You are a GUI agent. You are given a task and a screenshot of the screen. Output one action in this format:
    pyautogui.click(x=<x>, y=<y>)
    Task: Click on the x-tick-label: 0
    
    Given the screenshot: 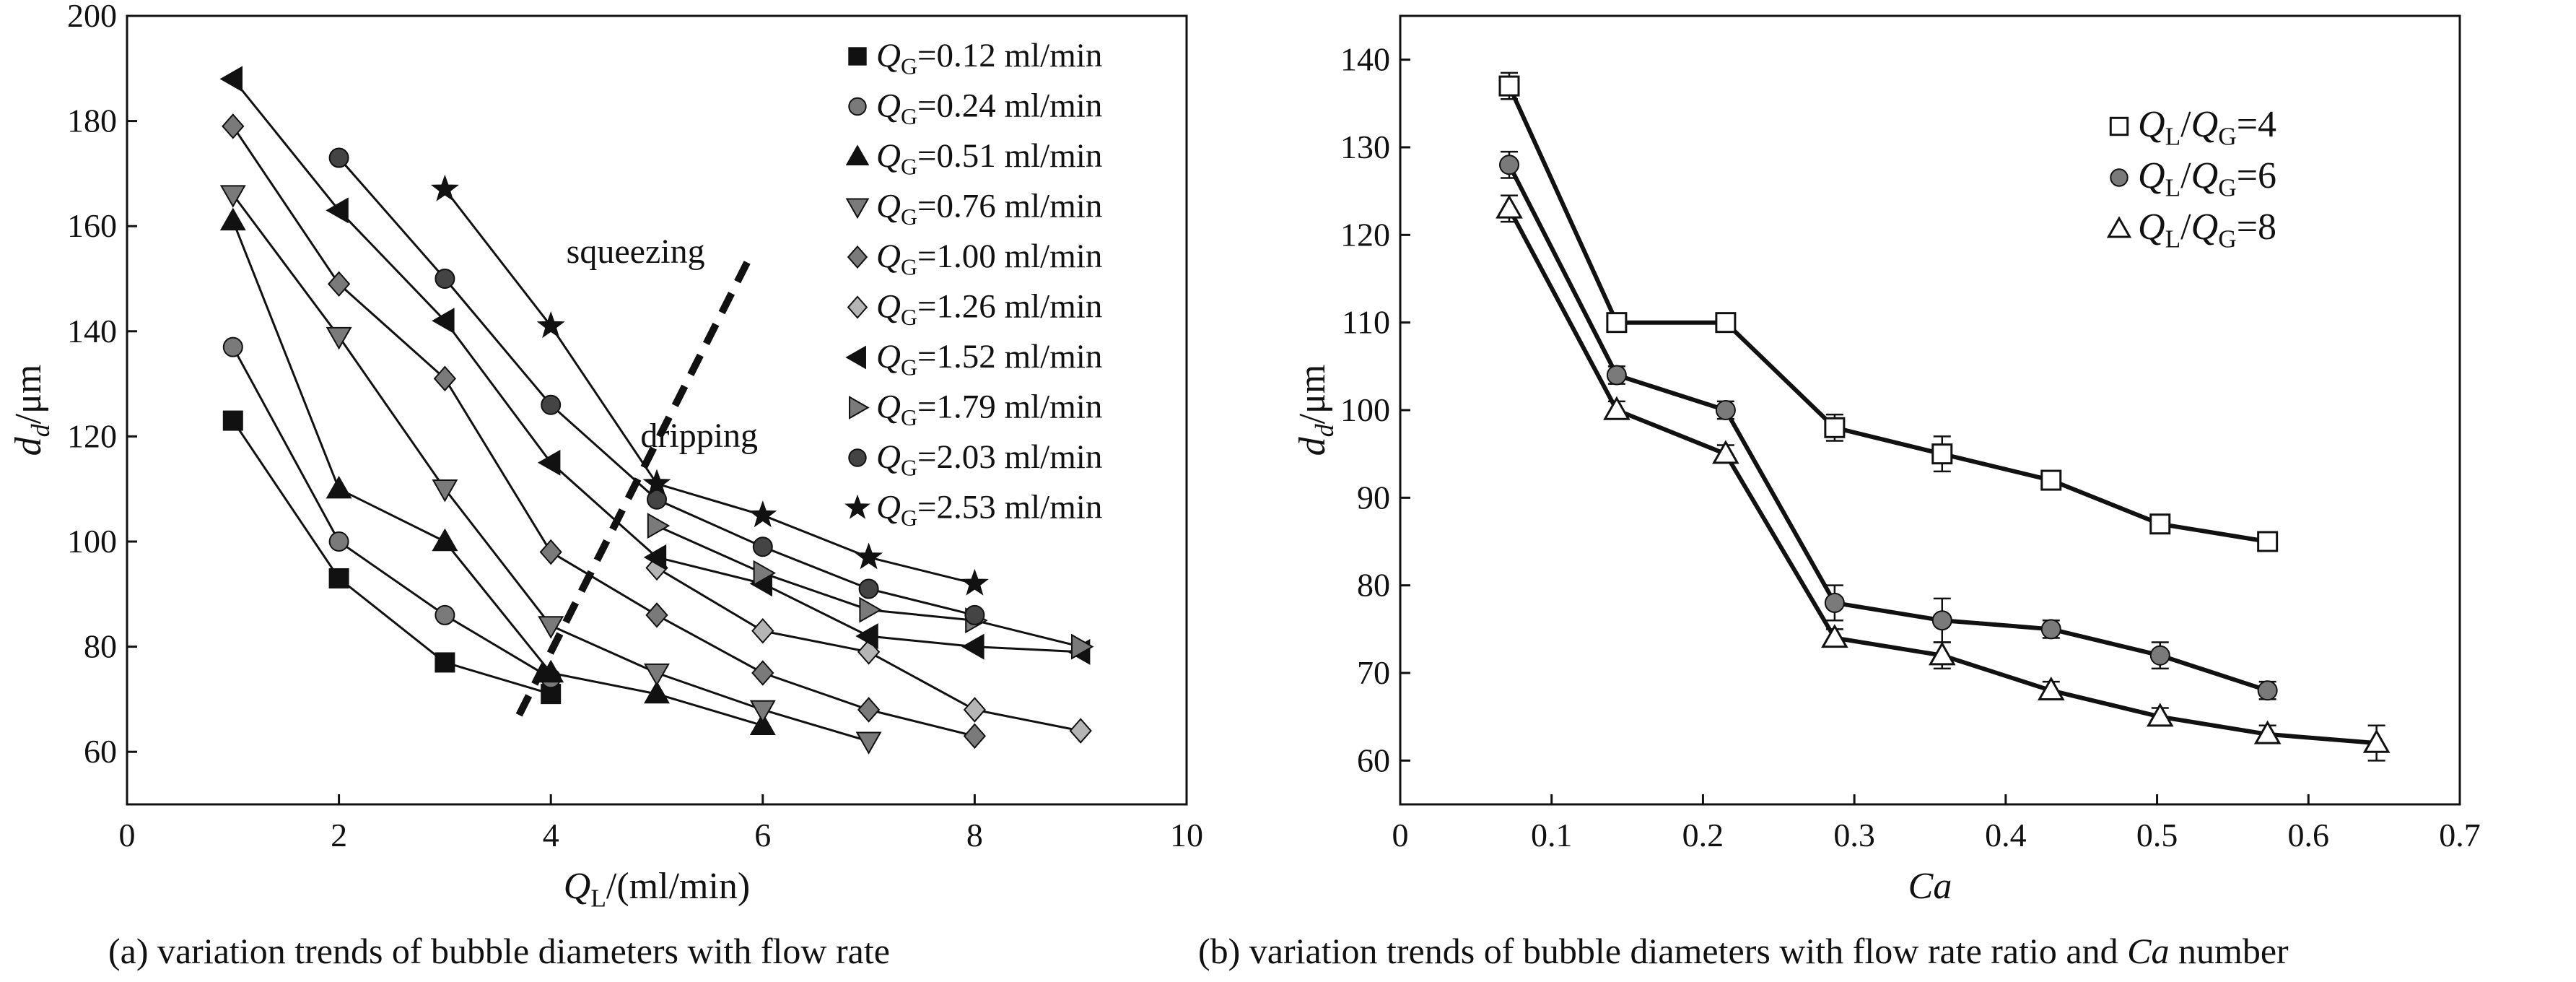 What is the action you would take?
    pyautogui.click(x=127, y=835)
    